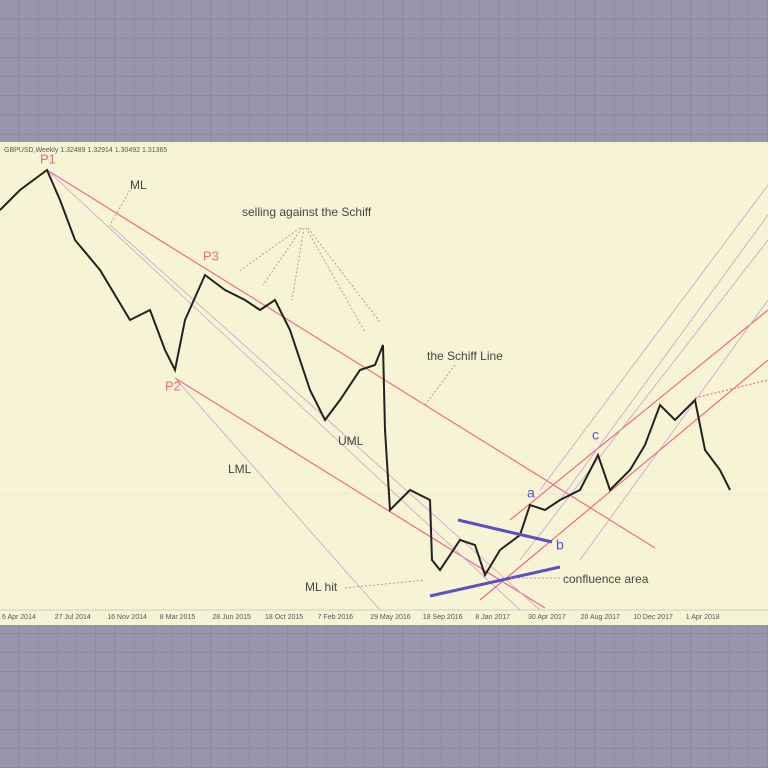 The image size is (768, 773). What do you see at coordinates (178, 617) in the screenshot?
I see `date-label: 8 Mar 2015` at bounding box center [178, 617].